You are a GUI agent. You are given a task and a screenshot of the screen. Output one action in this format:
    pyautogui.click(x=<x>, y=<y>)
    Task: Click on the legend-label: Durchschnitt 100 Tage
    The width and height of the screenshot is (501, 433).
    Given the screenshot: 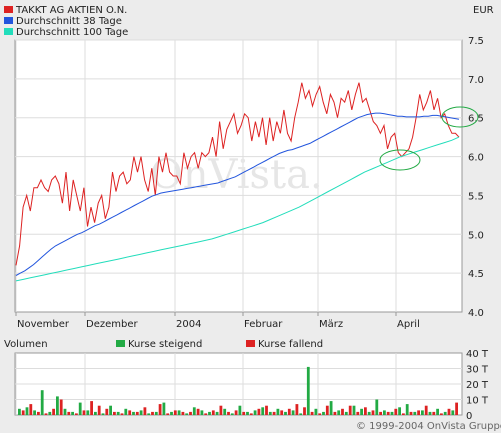 What is the action you would take?
    pyautogui.click(x=72, y=32)
    